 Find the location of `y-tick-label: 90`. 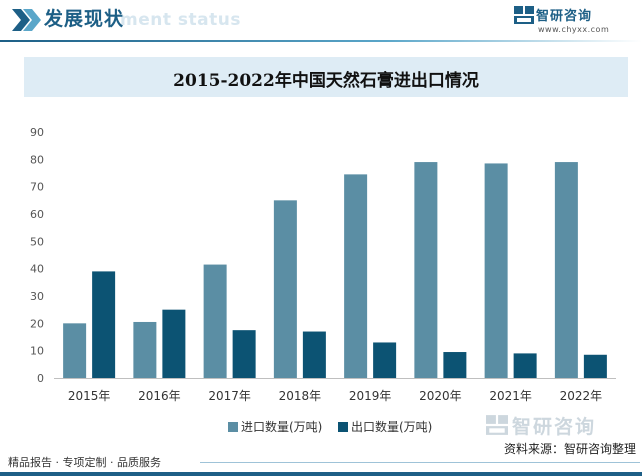

y-tick-label: 90 is located at coordinates (37, 132).